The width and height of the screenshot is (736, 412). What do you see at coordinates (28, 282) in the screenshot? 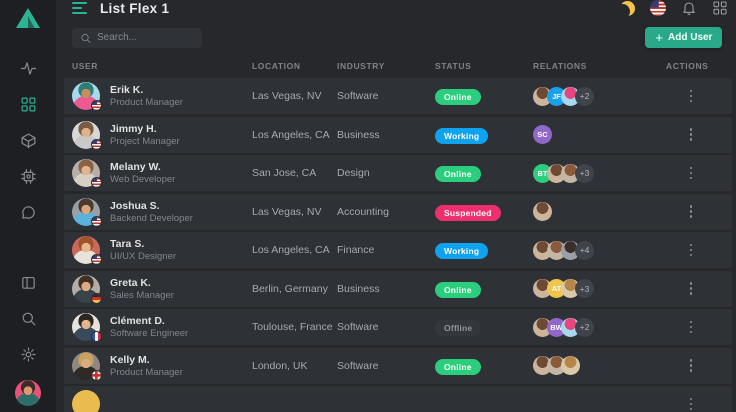
I see `panel-icon` at bounding box center [28, 282].